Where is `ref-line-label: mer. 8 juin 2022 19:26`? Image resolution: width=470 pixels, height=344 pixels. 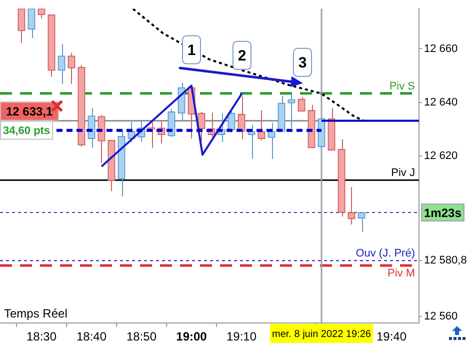 ref-line-label: mer. 8 juin 2022 19:26 is located at coordinates (322, 334).